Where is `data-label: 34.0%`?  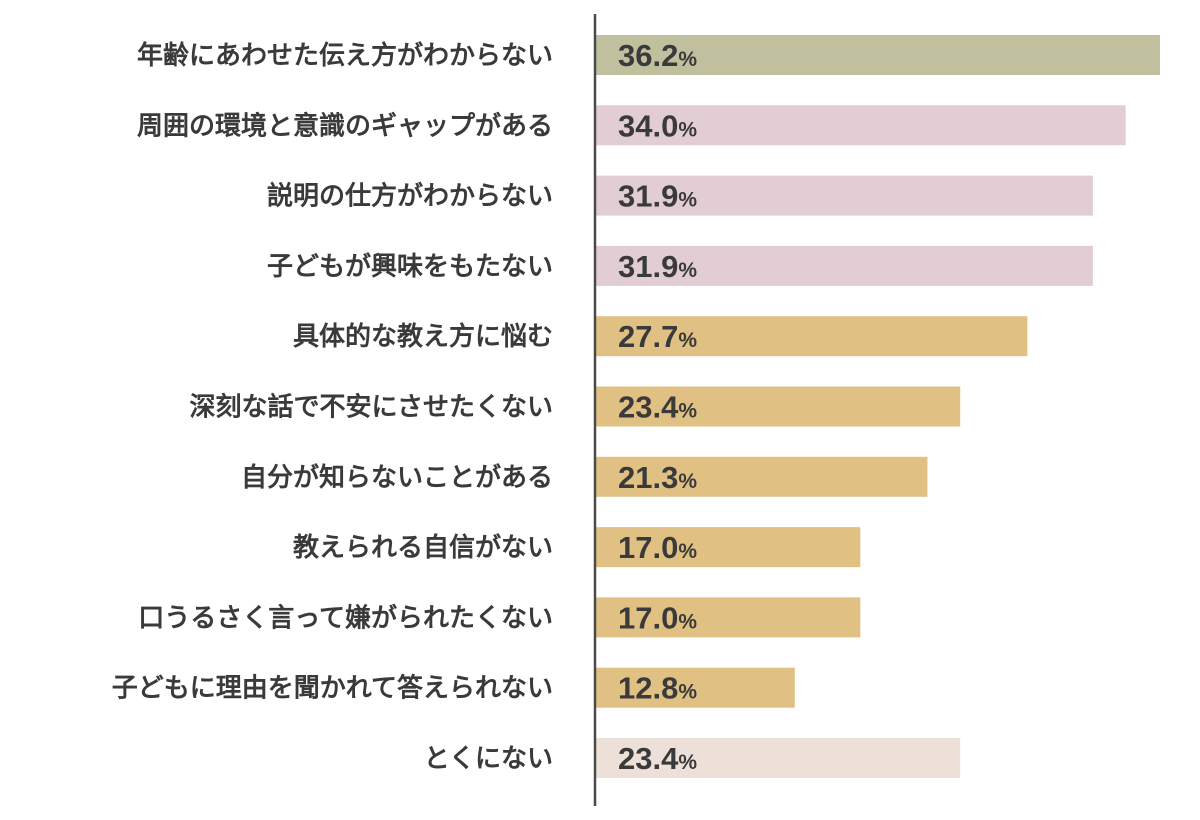 data-label: 34.0% is located at coordinates (657, 125).